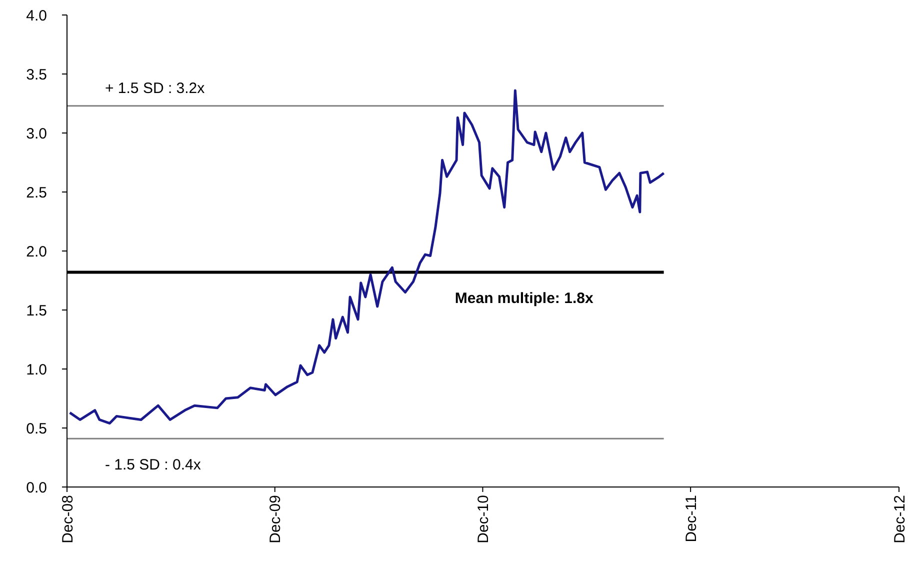 The image size is (911, 567). What do you see at coordinates (899, 519) in the screenshot?
I see `x-tick-label: Dec-12` at bounding box center [899, 519].